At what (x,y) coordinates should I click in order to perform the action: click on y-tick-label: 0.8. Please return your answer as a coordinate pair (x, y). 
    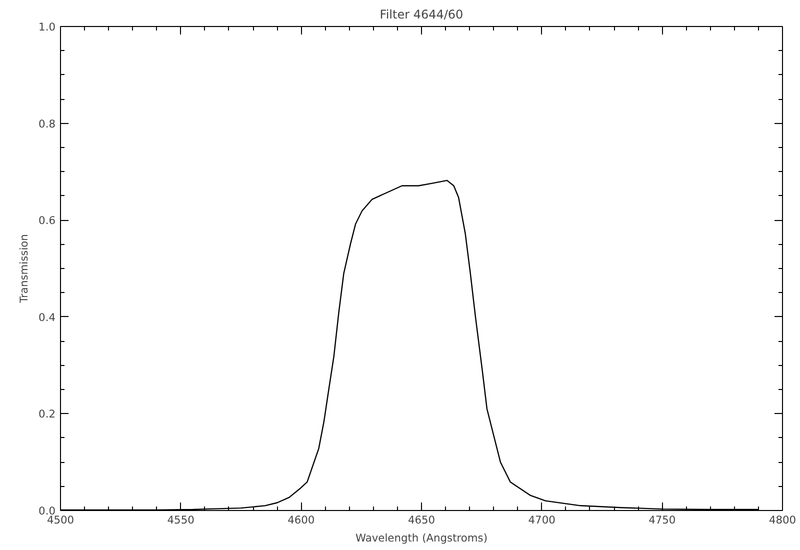
    Looking at the image, I should click on (47, 123).